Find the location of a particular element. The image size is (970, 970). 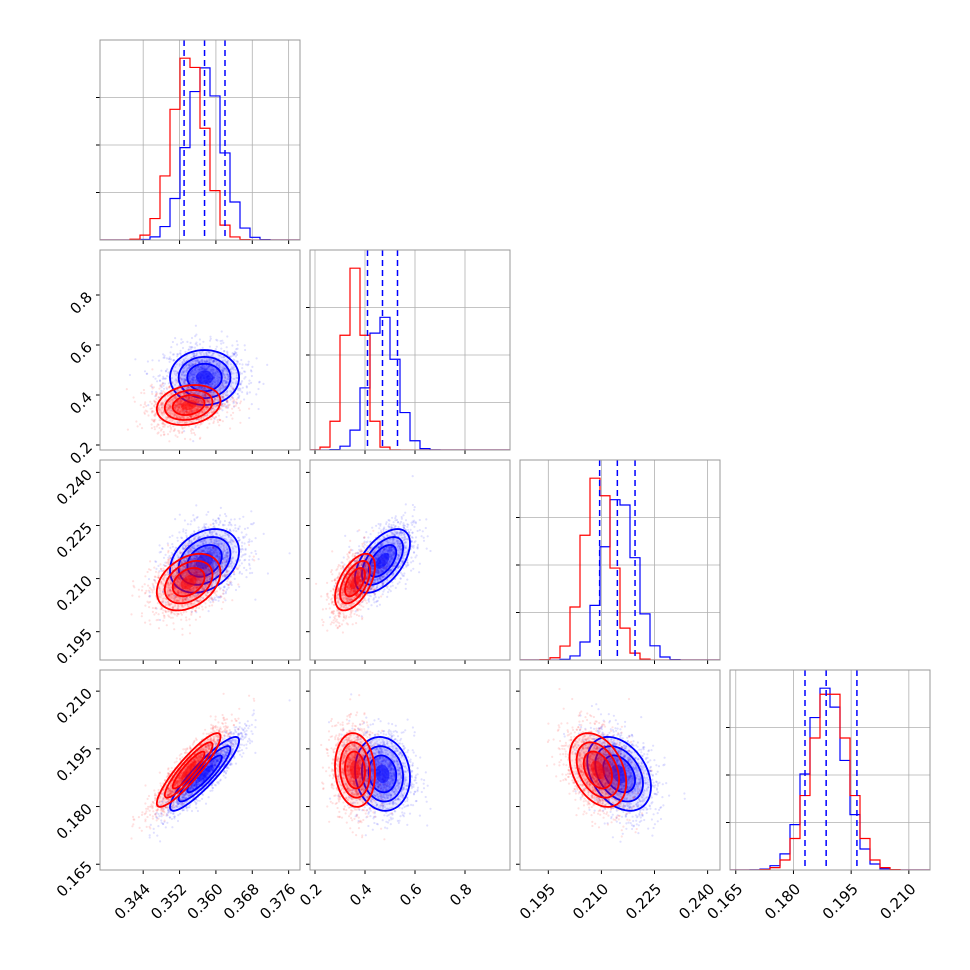

x-tick-label: 0.360 is located at coordinates (205, 901).